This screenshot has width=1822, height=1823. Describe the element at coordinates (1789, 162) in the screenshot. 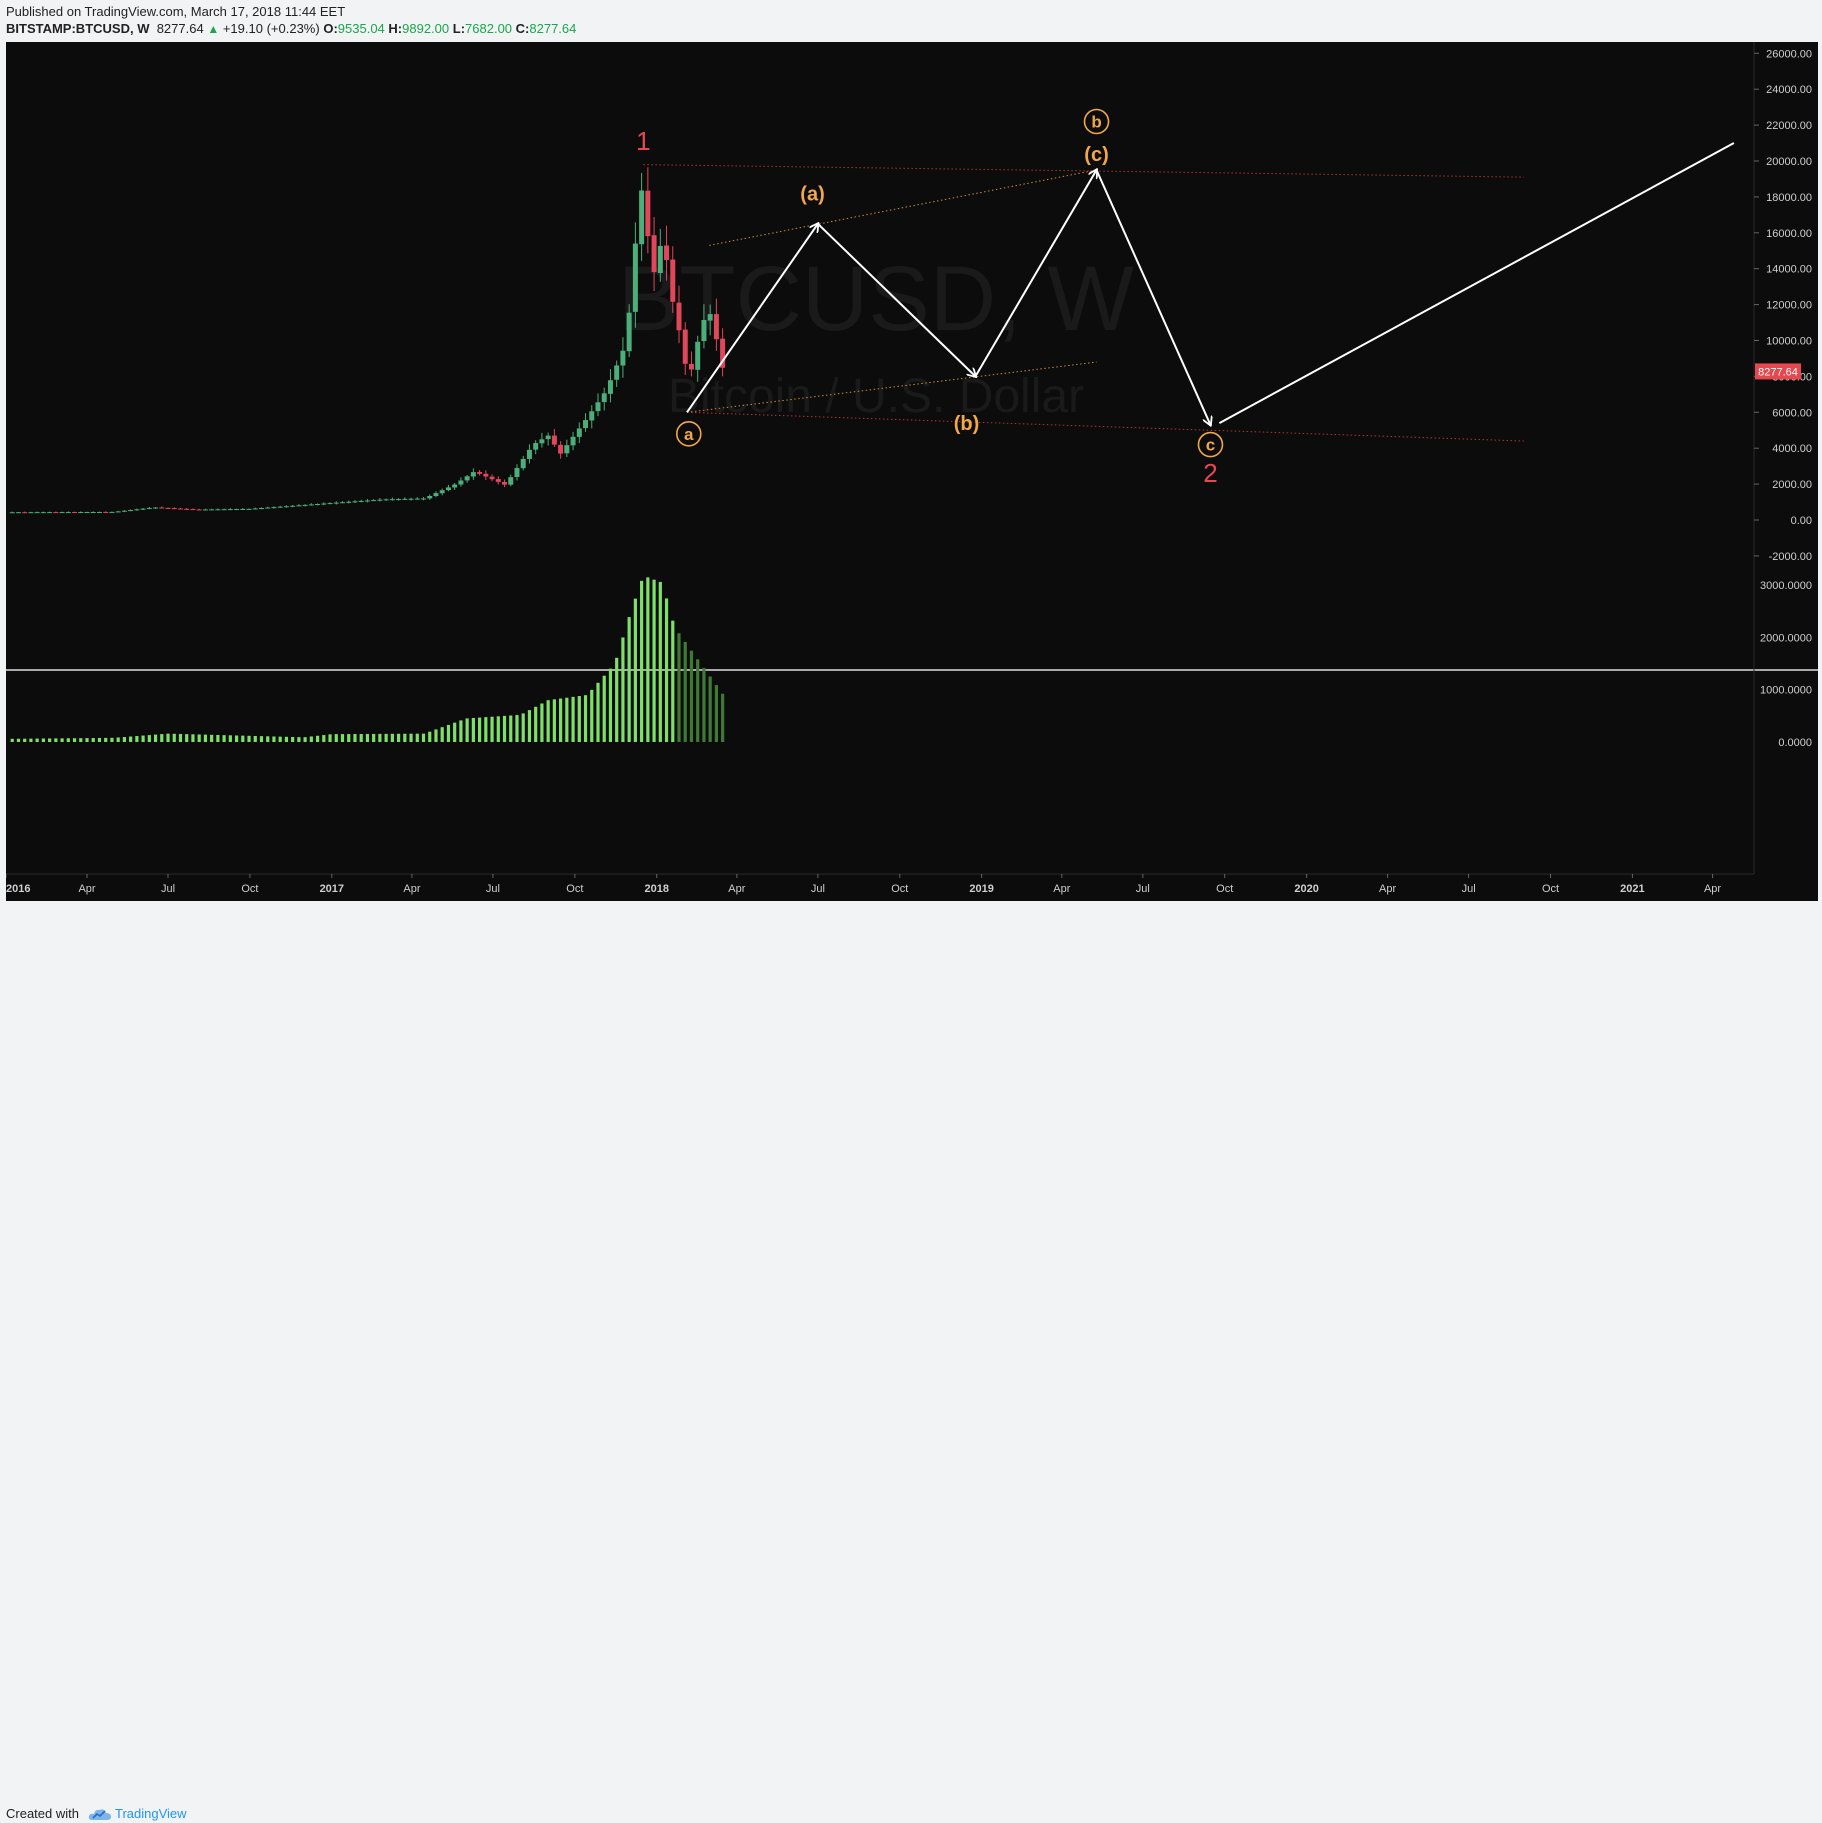

I see `price-tick-label: 20000.00` at that location.